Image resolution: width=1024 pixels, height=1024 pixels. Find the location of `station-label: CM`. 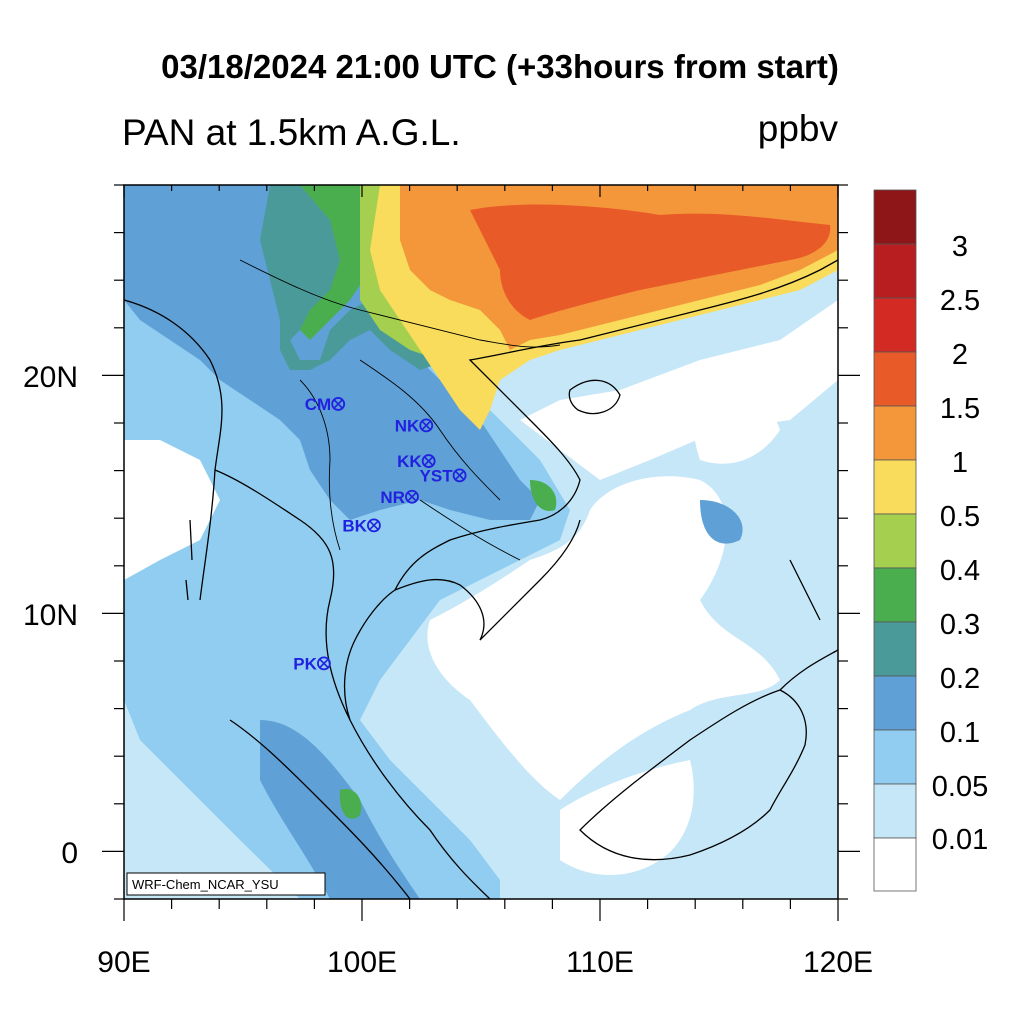

station-label: CM is located at coordinates (318, 404).